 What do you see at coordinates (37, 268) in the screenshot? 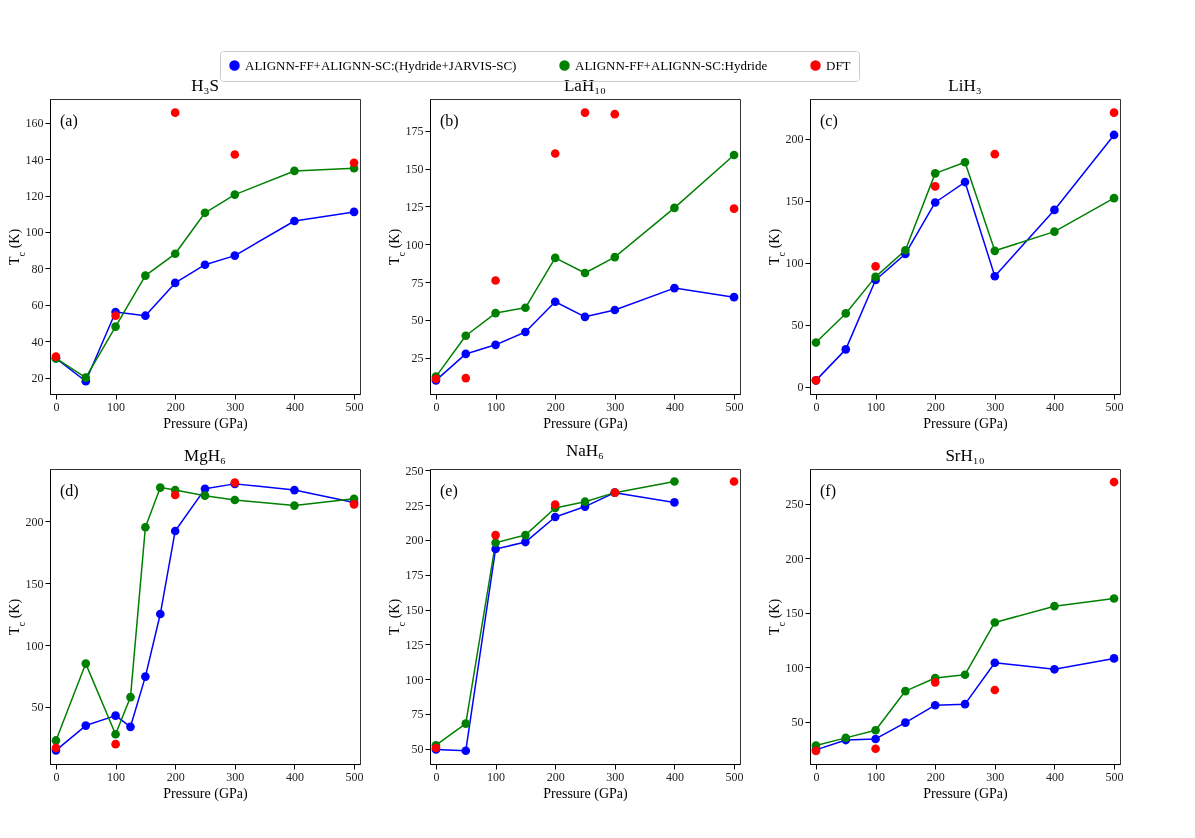
I see `y-tick-label: 80` at bounding box center [37, 268].